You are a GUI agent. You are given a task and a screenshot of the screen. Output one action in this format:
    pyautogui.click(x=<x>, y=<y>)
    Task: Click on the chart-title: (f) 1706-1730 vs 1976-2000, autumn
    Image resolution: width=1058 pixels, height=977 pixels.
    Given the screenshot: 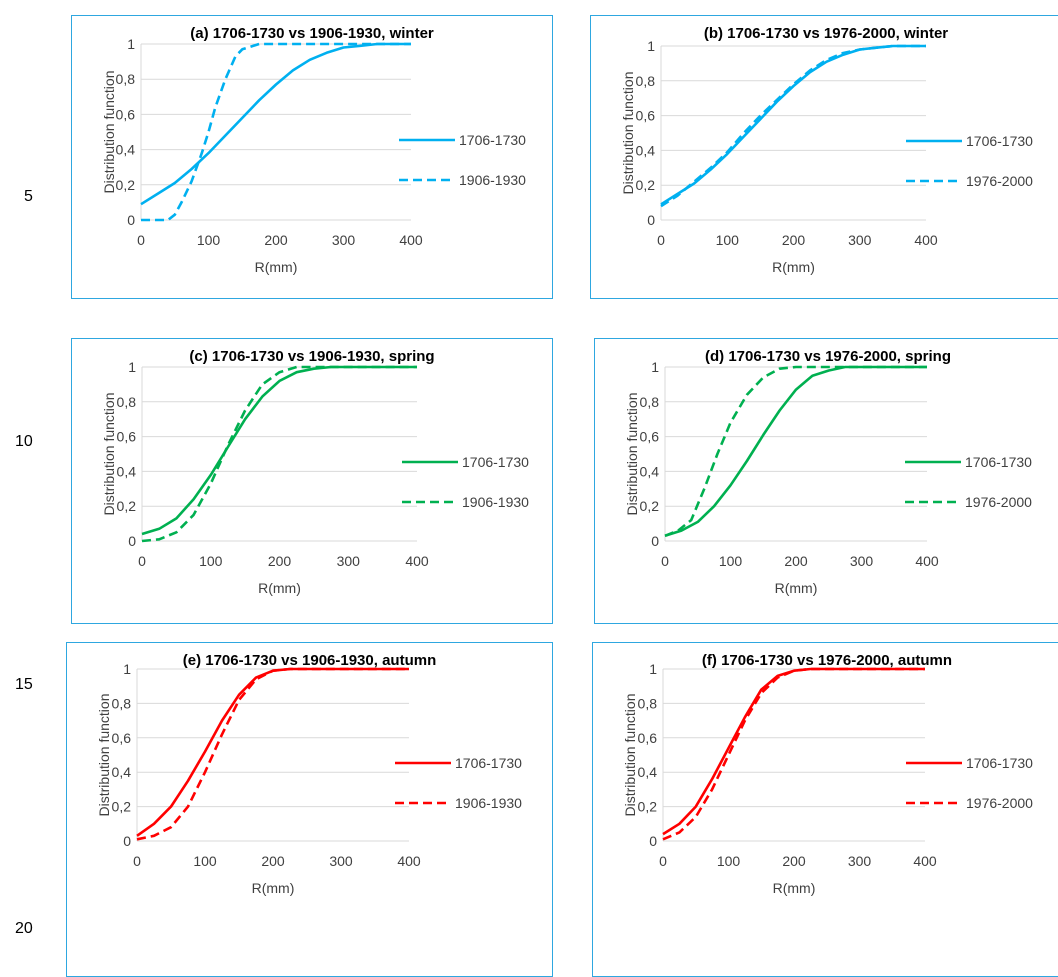 What is the action you would take?
    pyautogui.click(x=827, y=660)
    